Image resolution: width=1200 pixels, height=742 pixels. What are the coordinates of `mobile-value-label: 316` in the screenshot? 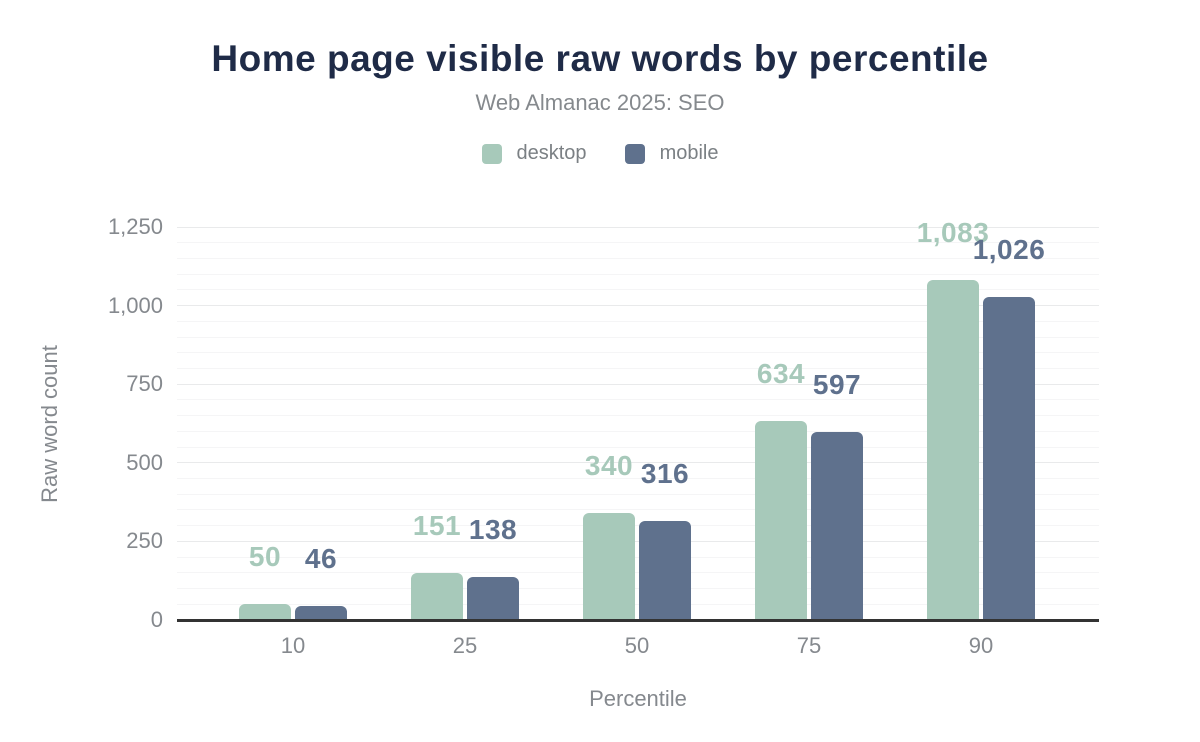 It's located at (665, 473).